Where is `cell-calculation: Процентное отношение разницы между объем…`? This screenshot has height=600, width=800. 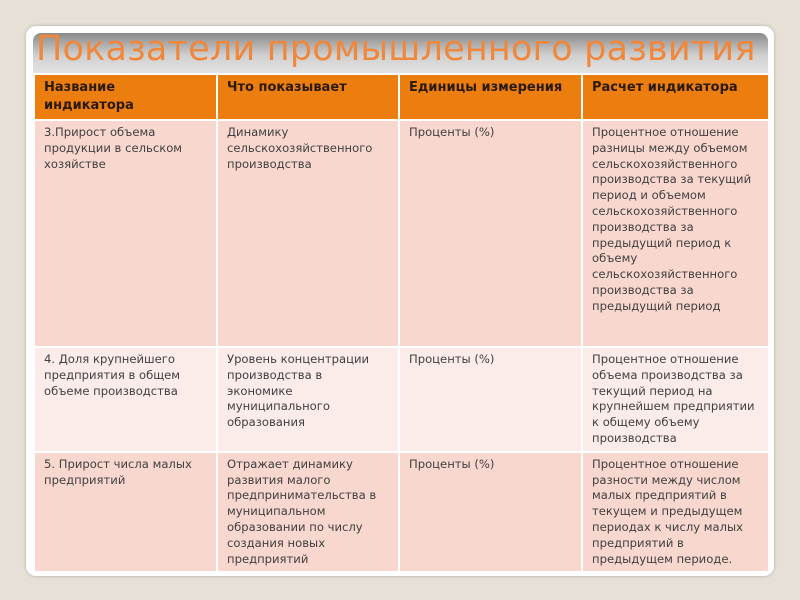
cell-calculation: Процентное отношение разницы между объем… is located at coordinates (675, 233).